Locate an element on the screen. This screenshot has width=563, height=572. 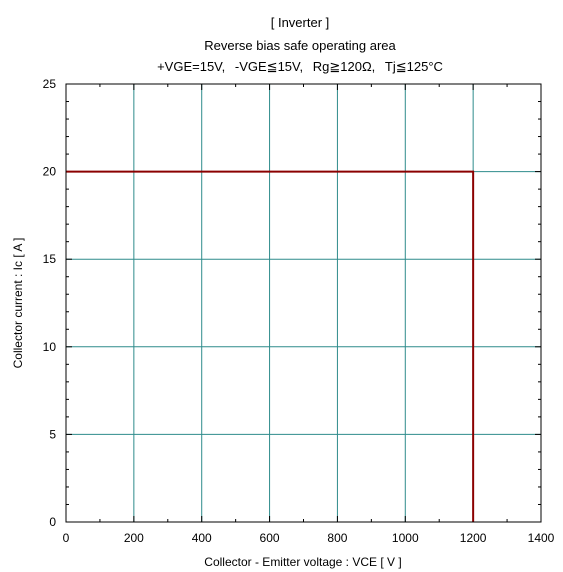
condition-vge-minus: -VGE≦15V, is located at coordinates (269, 66).